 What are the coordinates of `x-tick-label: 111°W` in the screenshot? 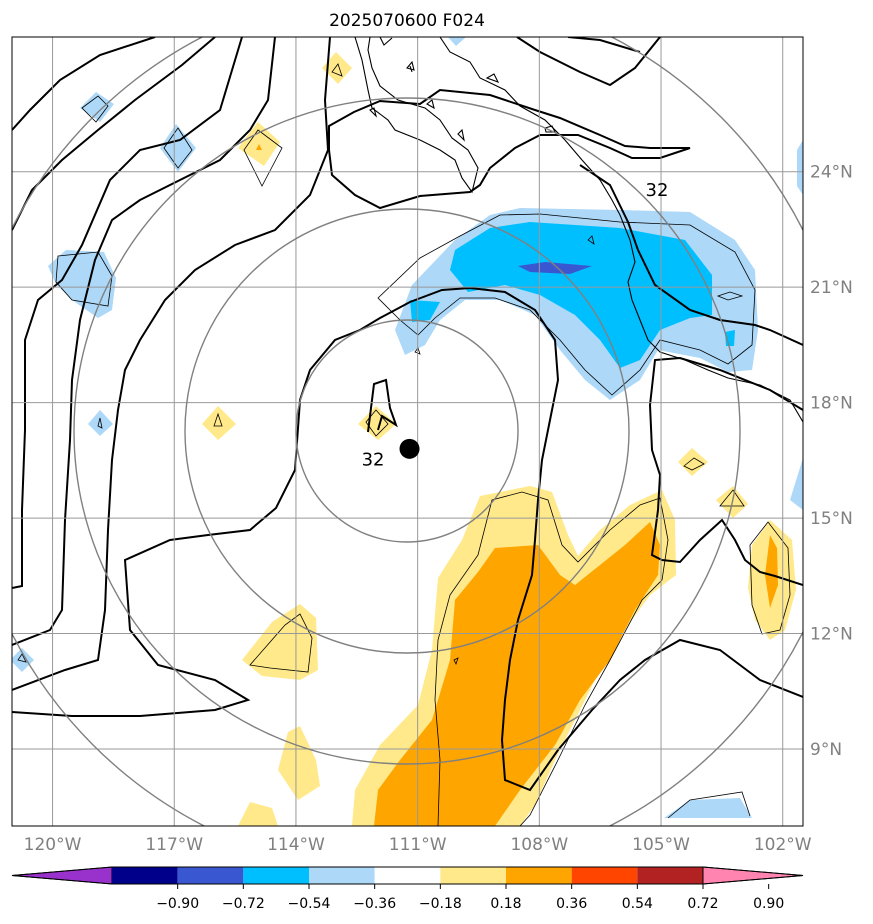 It's located at (418, 845).